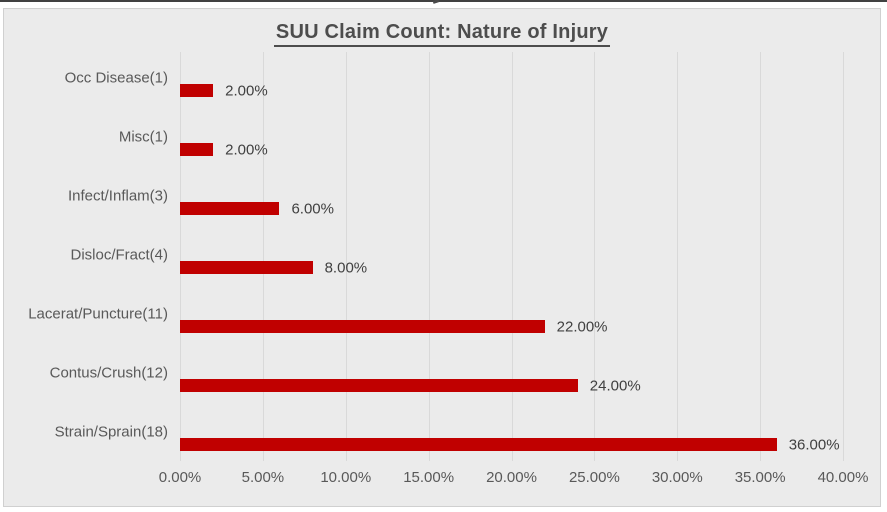 Image resolution: width=887 pixels, height=512 pixels. What do you see at coordinates (442, 199) in the screenshot?
I see `chart-row: Infect/Inflam(3) 6.00%` at bounding box center [442, 199].